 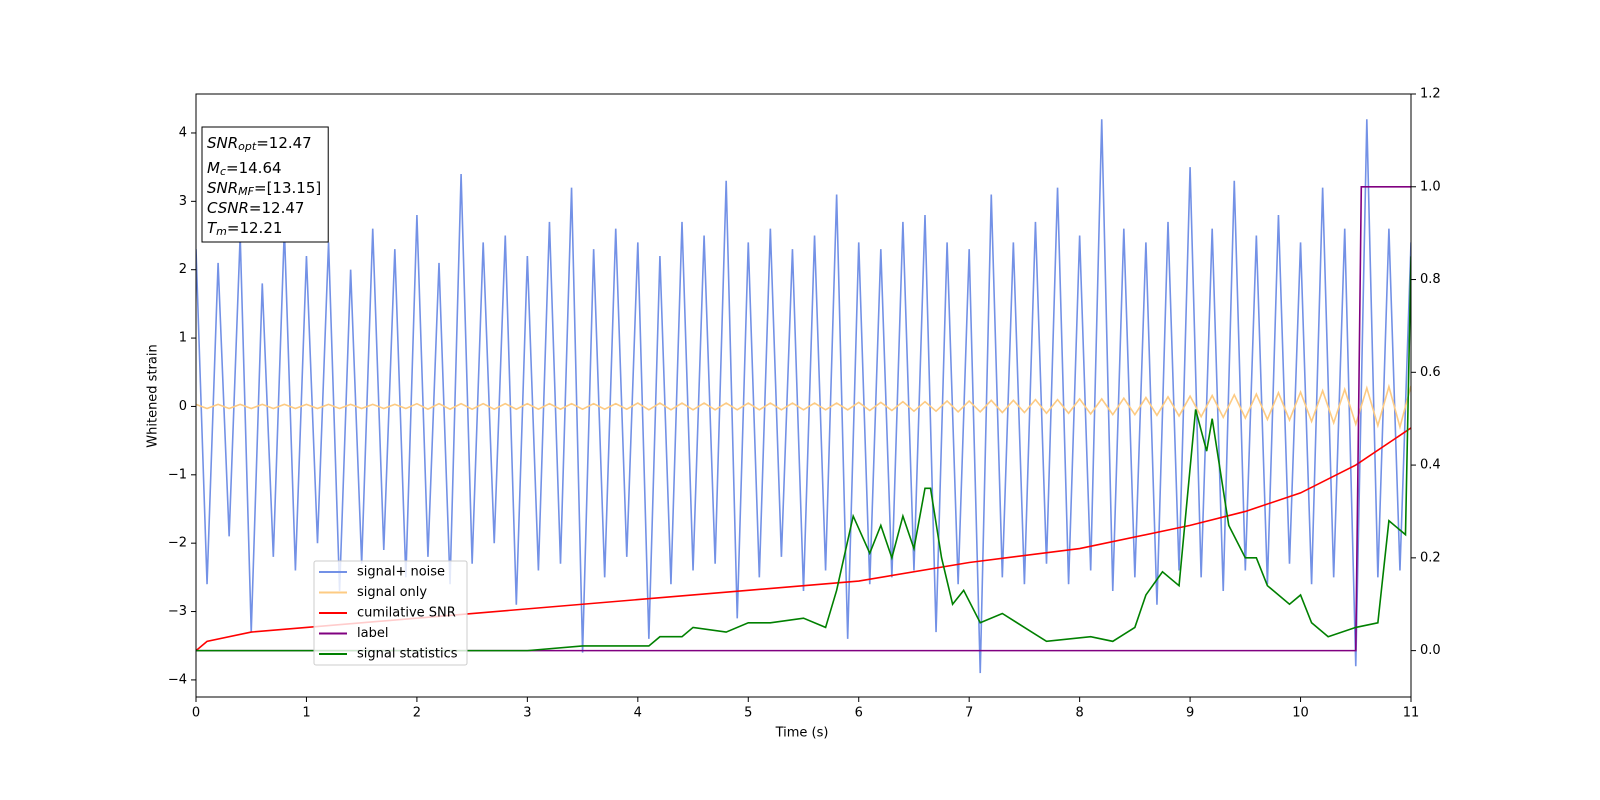 I want to click on annotation-symbol: CSNR, so click(x=228, y=208).